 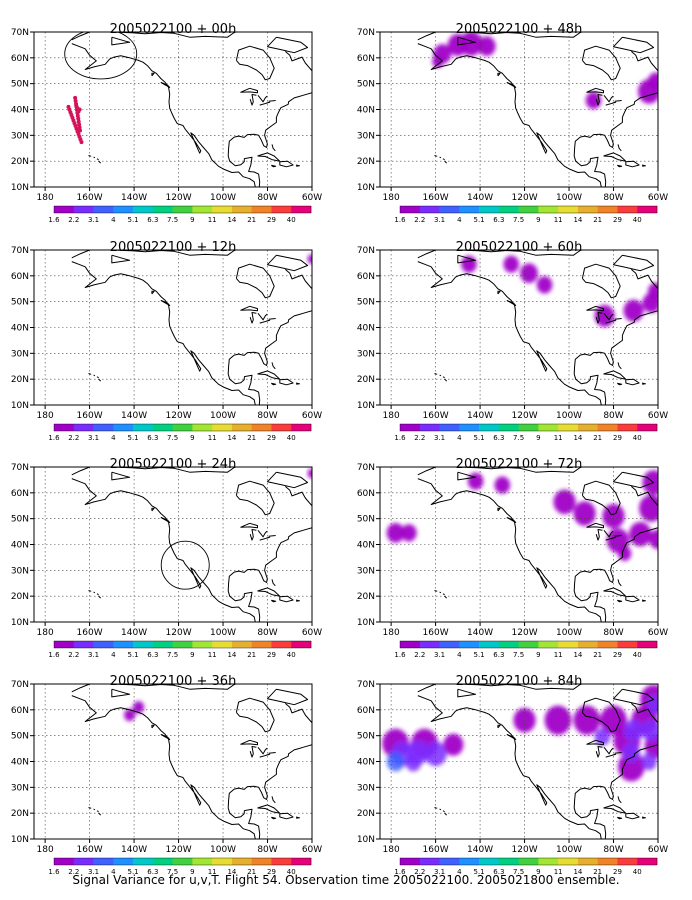 What do you see at coordinates (180, 866) in the screenshot?
I see `colorbar: 1.6 2.2 3.1 4 5.1 6.3 7.5 9 11 14 21 29 40` at bounding box center [180, 866].